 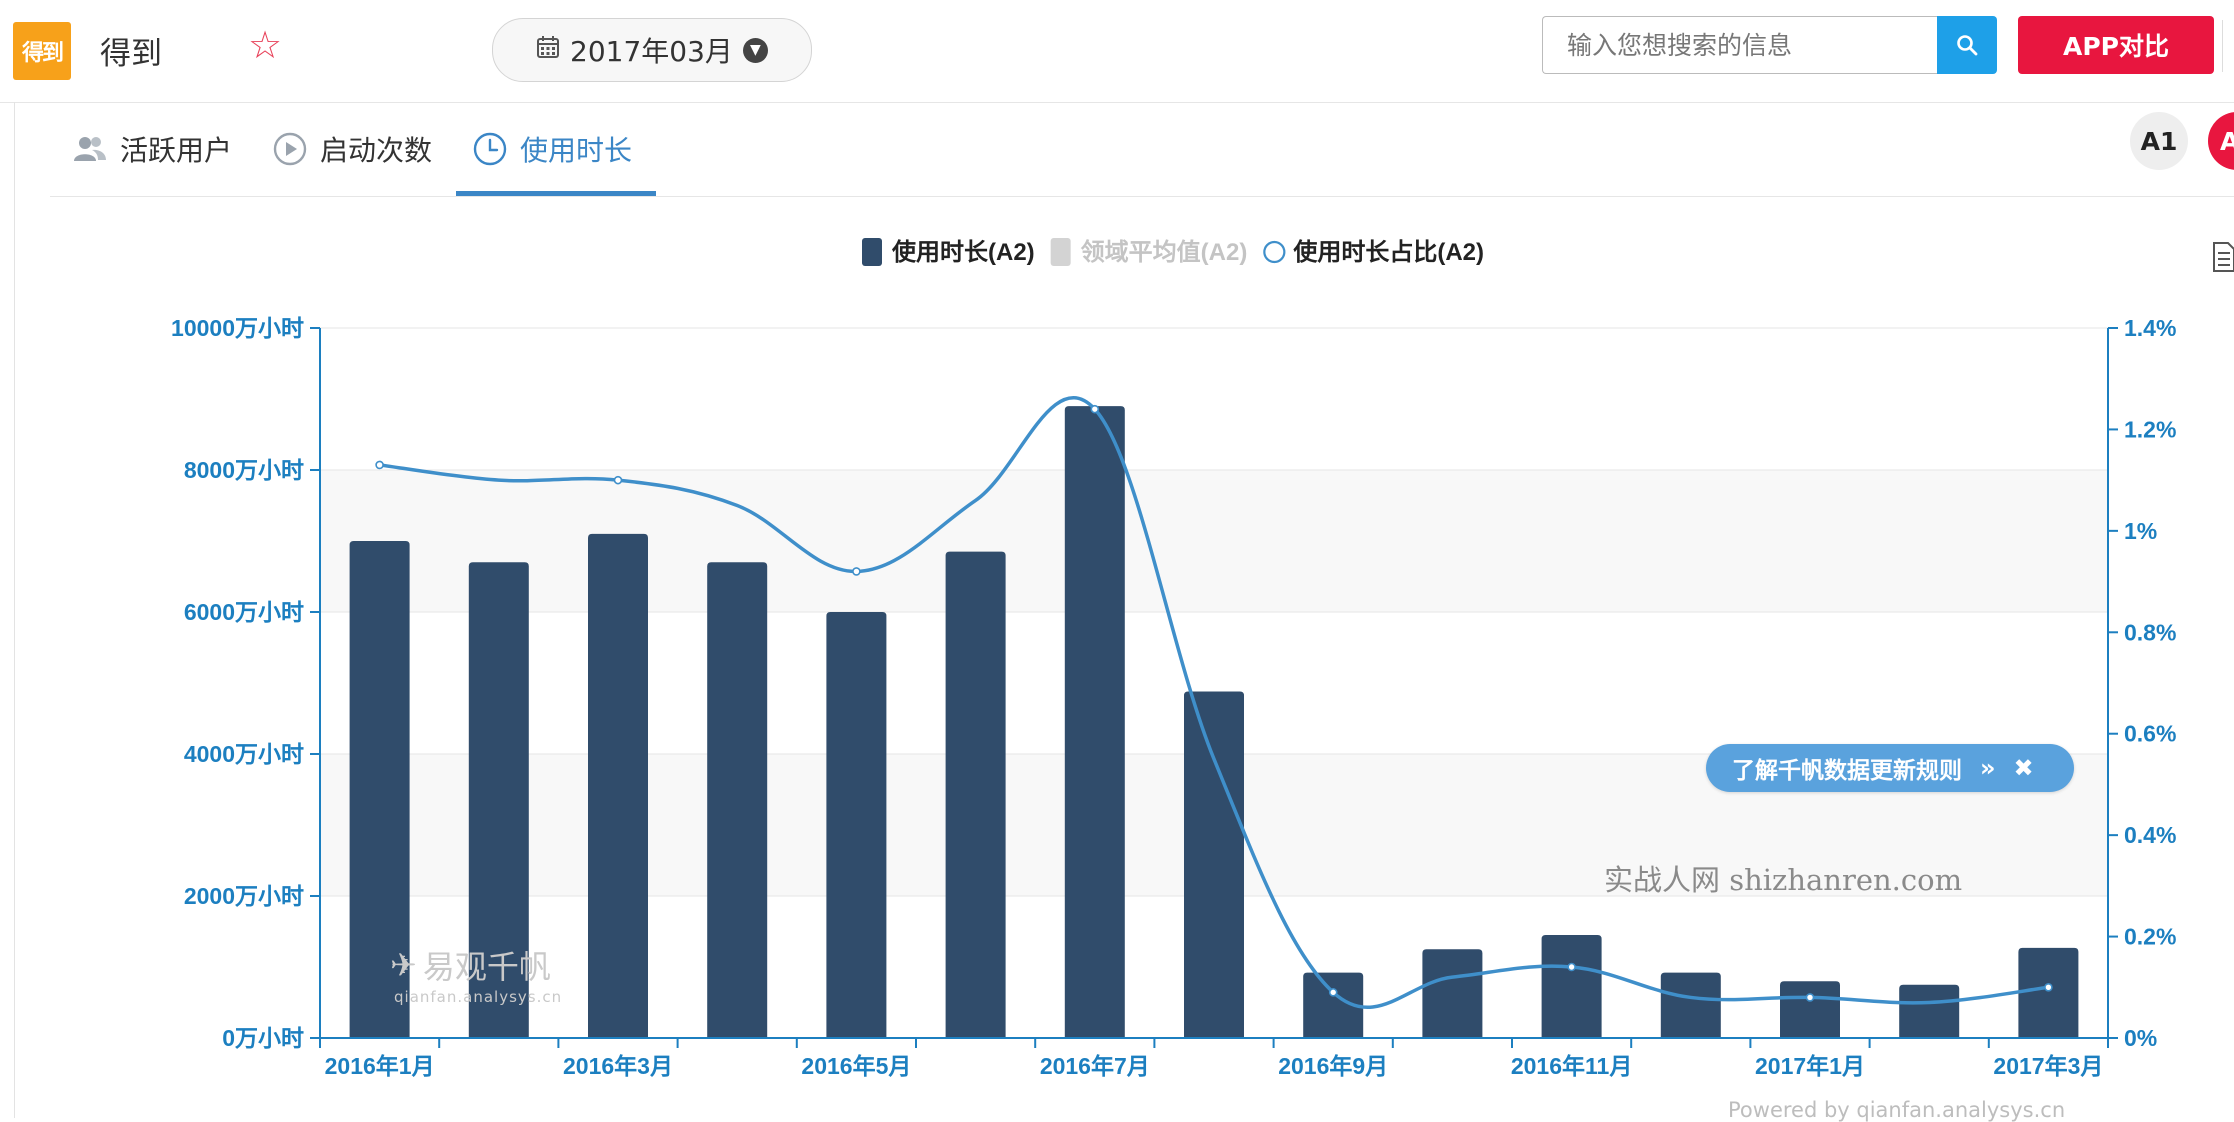 I want to click on x-tick-label: 2016年3月, so click(x=618, y=1066).